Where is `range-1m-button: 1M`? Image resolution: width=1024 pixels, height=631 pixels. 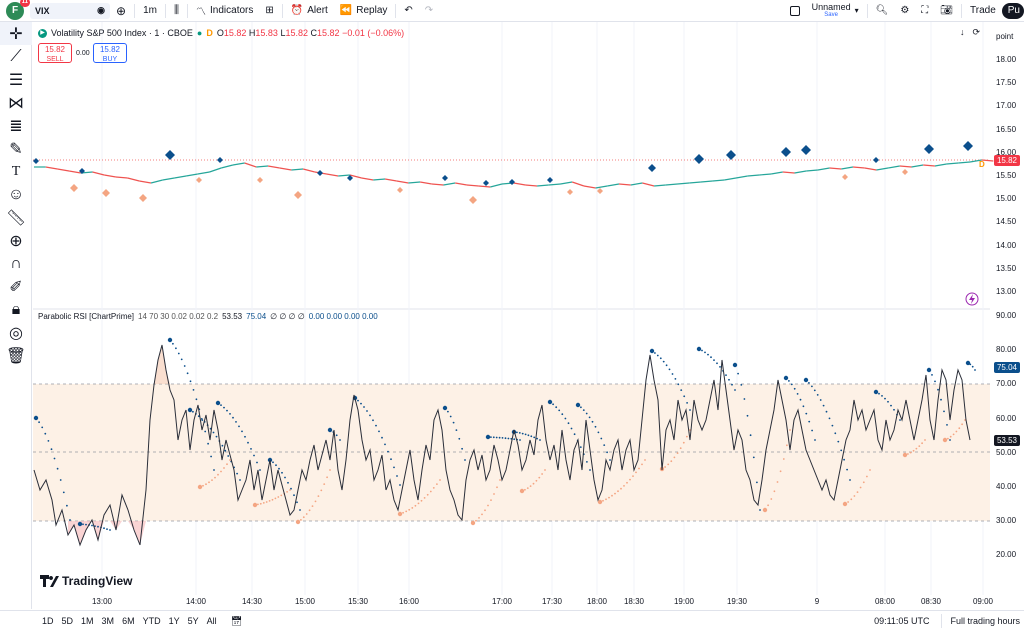
range-1m-button: 1M is located at coordinates (87, 621).